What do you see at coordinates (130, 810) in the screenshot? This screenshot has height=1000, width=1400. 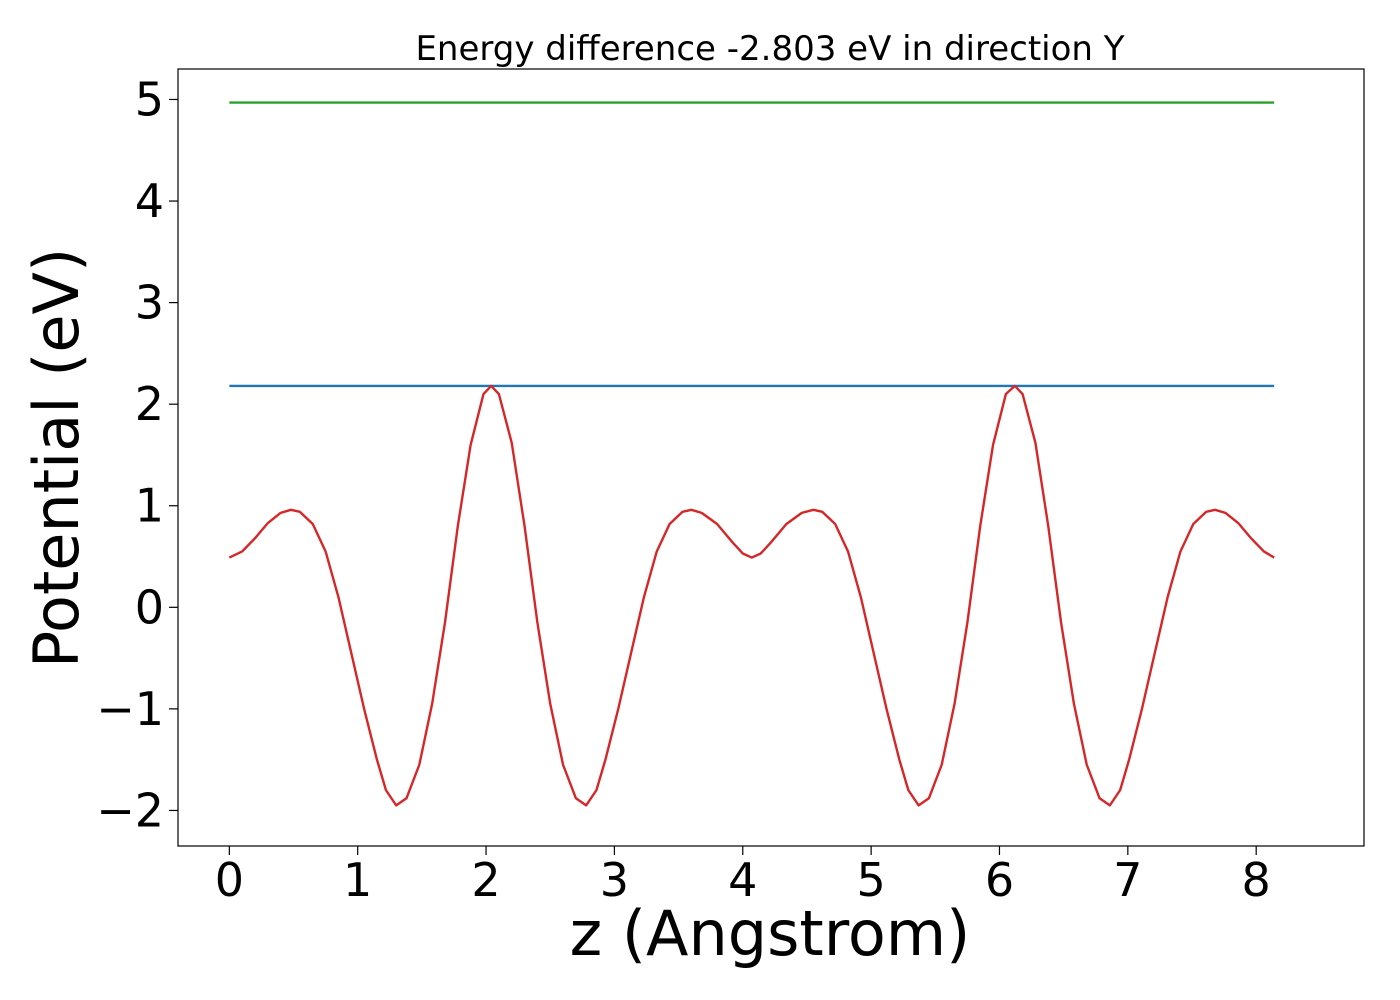 I see `y-tick-label: −2` at bounding box center [130, 810].